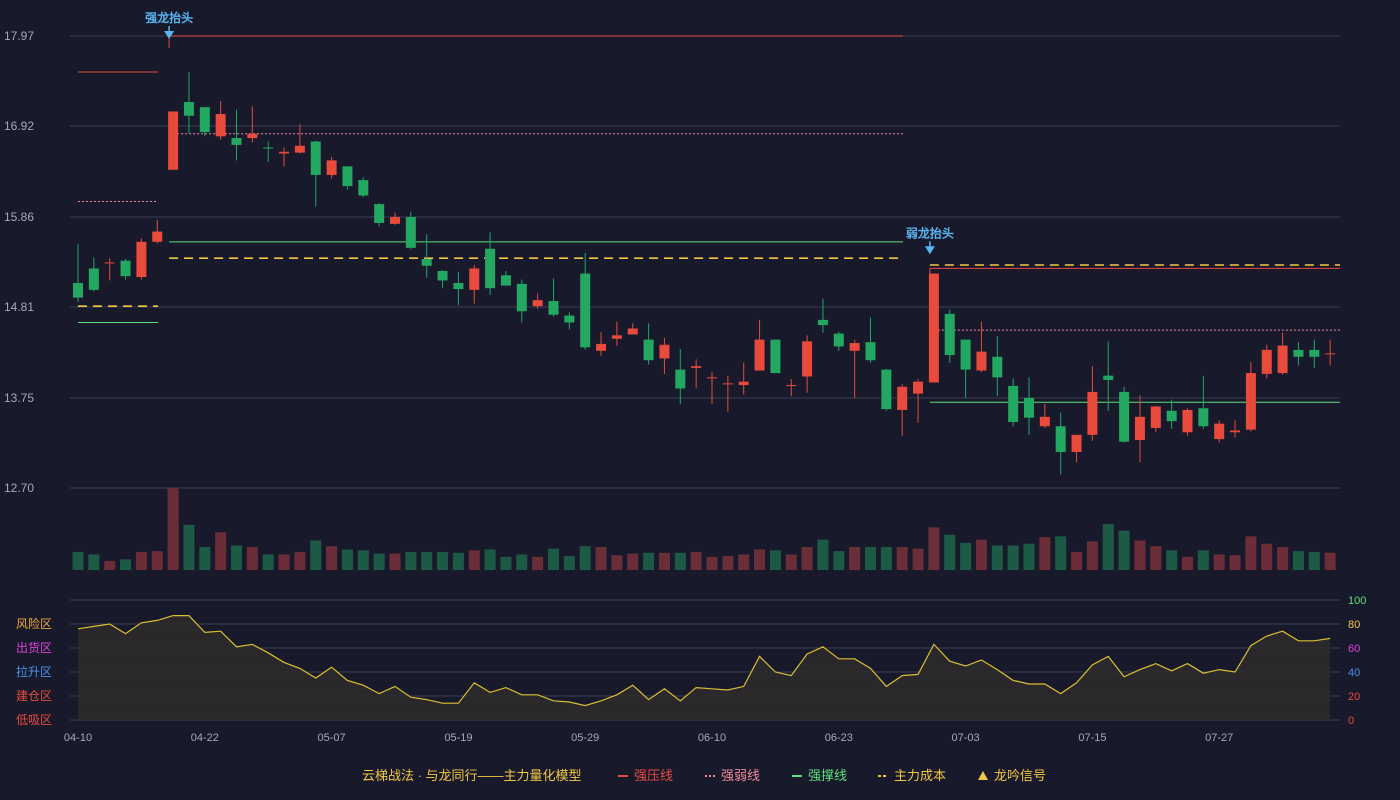 The width and height of the screenshot is (1400, 800). What do you see at coordinates (1354, 649) in the screenshot?
I see `osc-tick-label: 60` at bounding box center [1354, 649].